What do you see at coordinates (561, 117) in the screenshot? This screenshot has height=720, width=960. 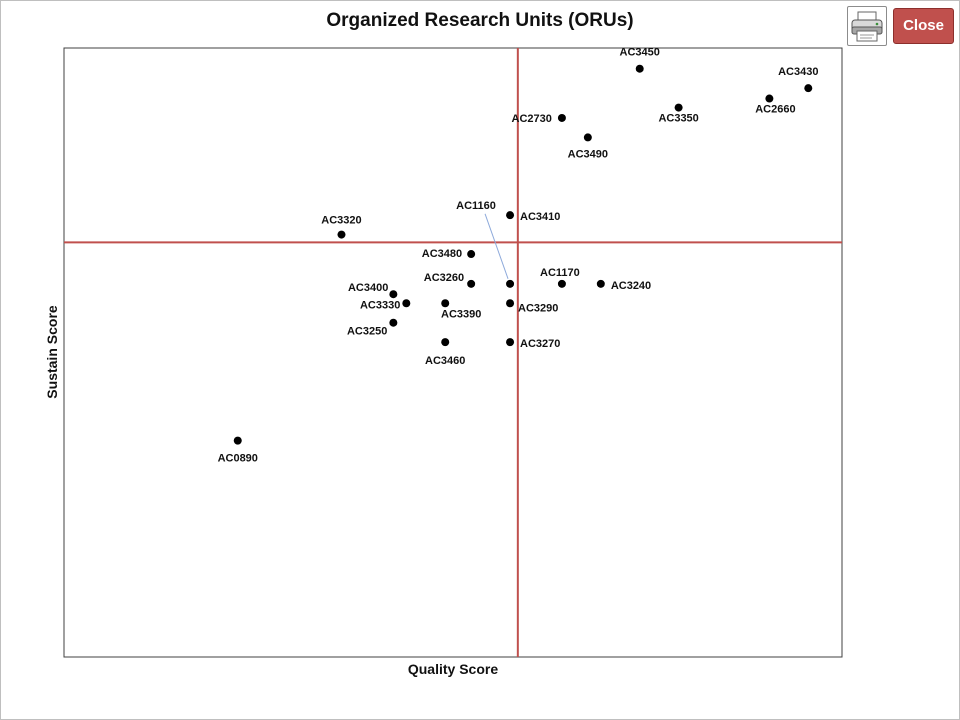 I see `point-ac2730` at bounding box center [561, 117].